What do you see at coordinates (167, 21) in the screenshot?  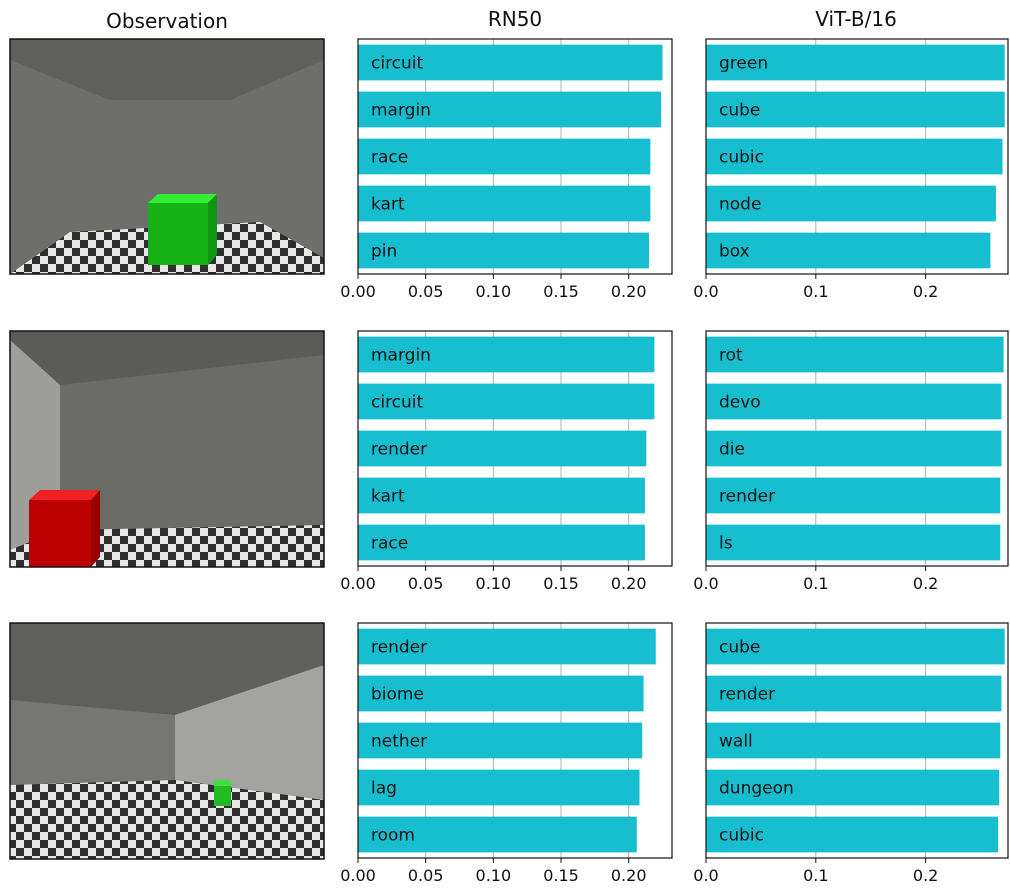 I see `observation-column-title: Observation` at bounding box center [167, 21].